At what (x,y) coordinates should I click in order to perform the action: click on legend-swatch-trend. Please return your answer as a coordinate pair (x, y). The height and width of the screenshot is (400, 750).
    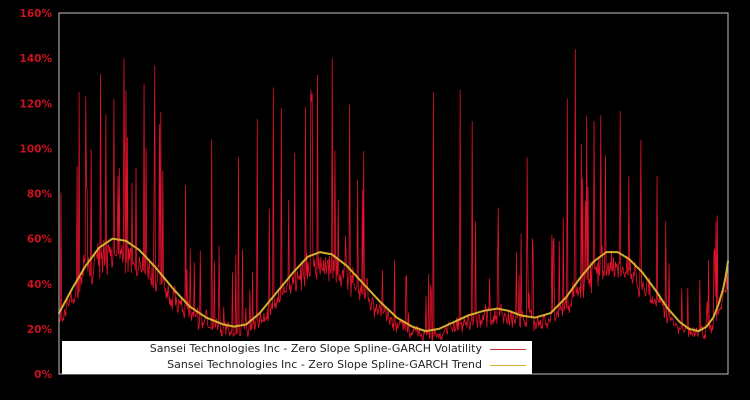
    Looking at the image, I should click on (508, 365).